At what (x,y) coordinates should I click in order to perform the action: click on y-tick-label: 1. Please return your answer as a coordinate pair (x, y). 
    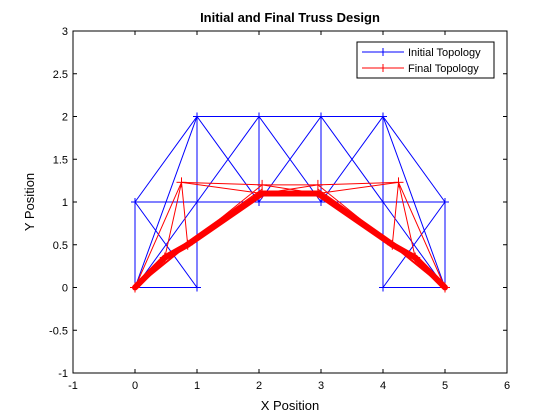
    Looking at the image, I should click on (65, 203).